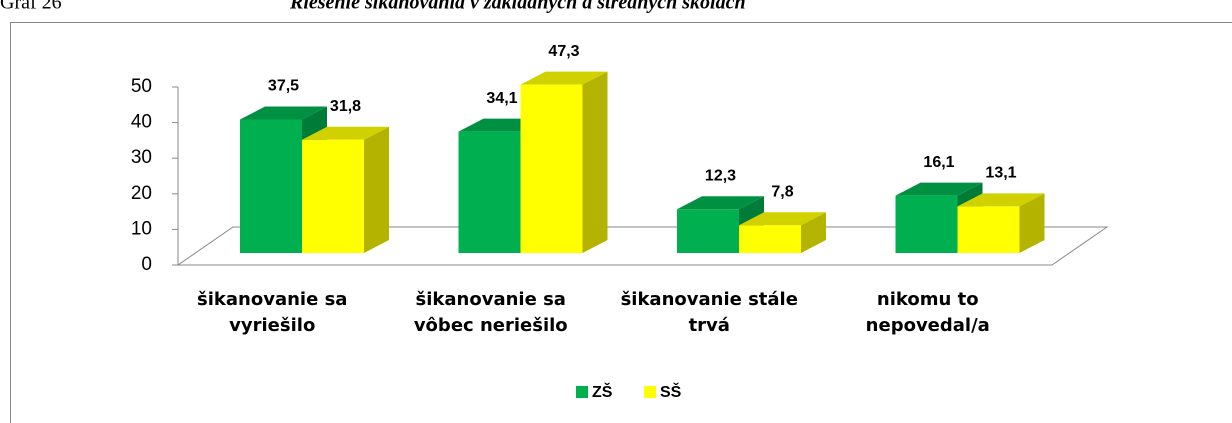 This screenshot has width=1232, height=423. Describe the element at coordinates (927, 312) in the screenshot. I see `x-tick-label: nikomu to nepovedal/a` at that location.